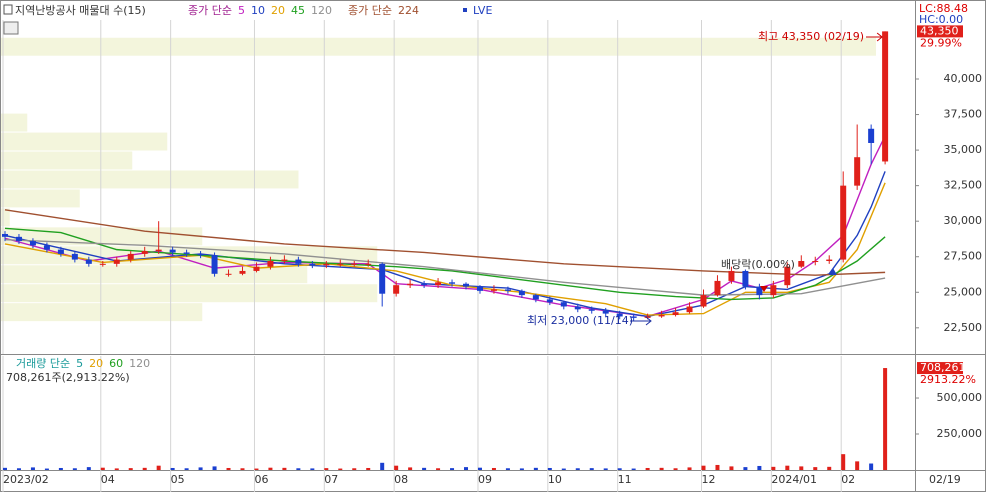  What do you see at coordinates (210, 10) in the screenshot?
I see `legend-item: 종가 단순` at bounding box center [210, 10].